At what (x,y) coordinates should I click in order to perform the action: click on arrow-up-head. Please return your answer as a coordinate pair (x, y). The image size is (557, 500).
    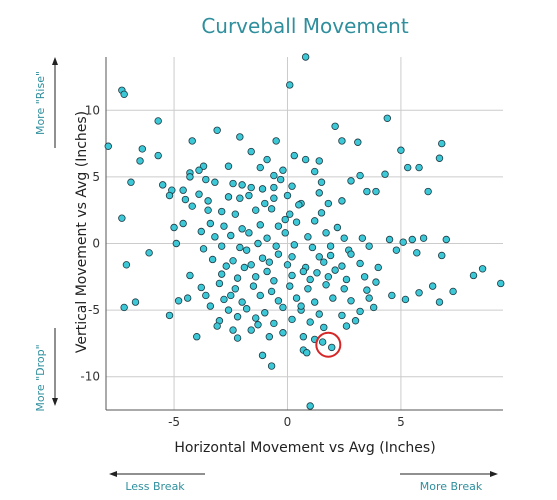
    Looking at the image, I should click on (55, 61).